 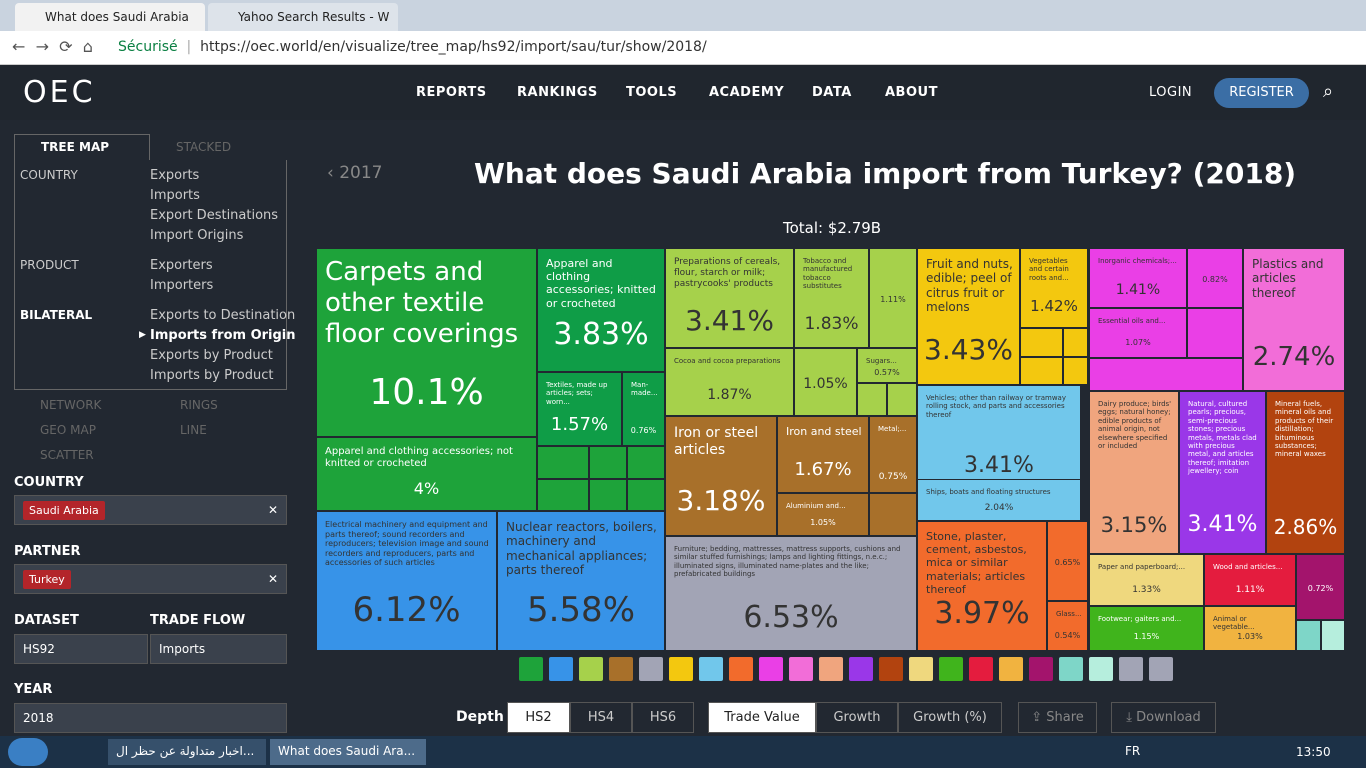 I want to click on share-label: Share, so click(x=1065, y=717).